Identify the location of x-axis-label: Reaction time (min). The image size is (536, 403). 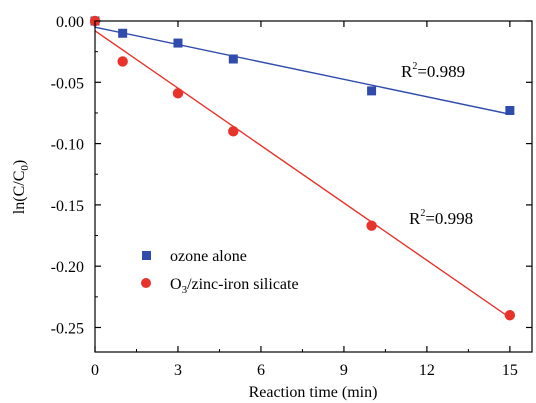
(313, 392).